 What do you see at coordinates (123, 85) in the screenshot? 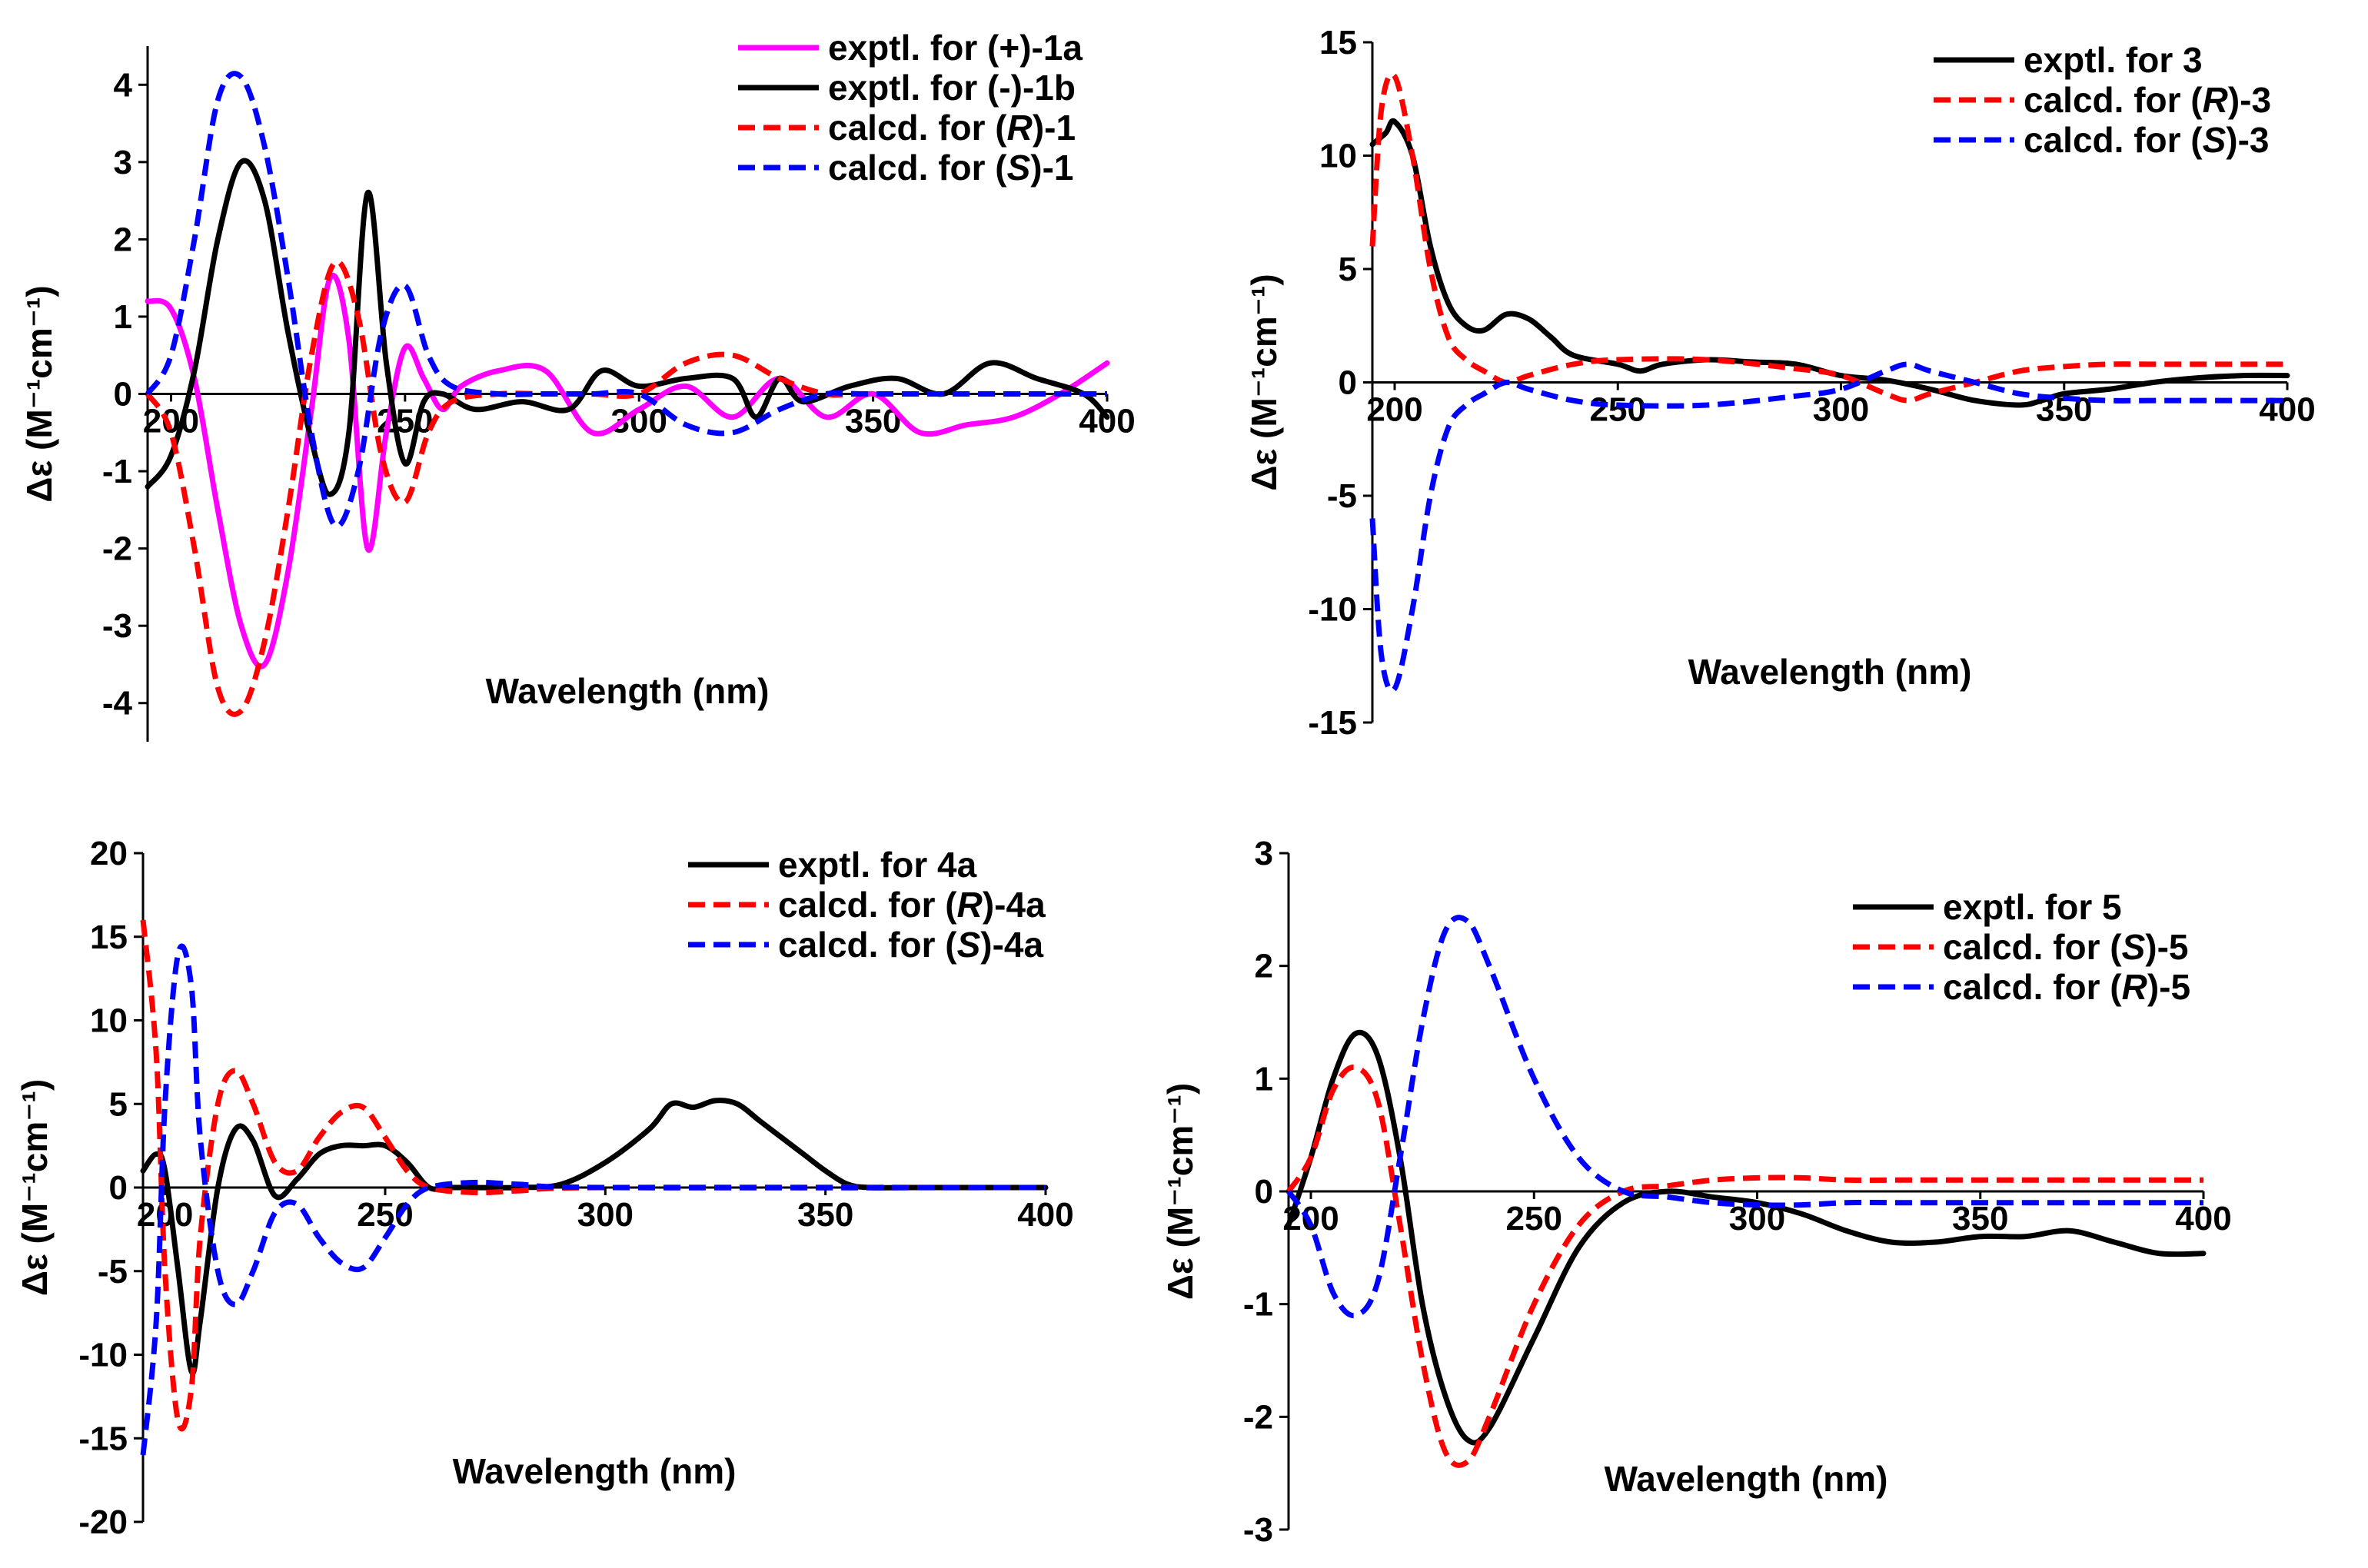
I see `y-tick-label: 4` at bounding box center [123, 85].